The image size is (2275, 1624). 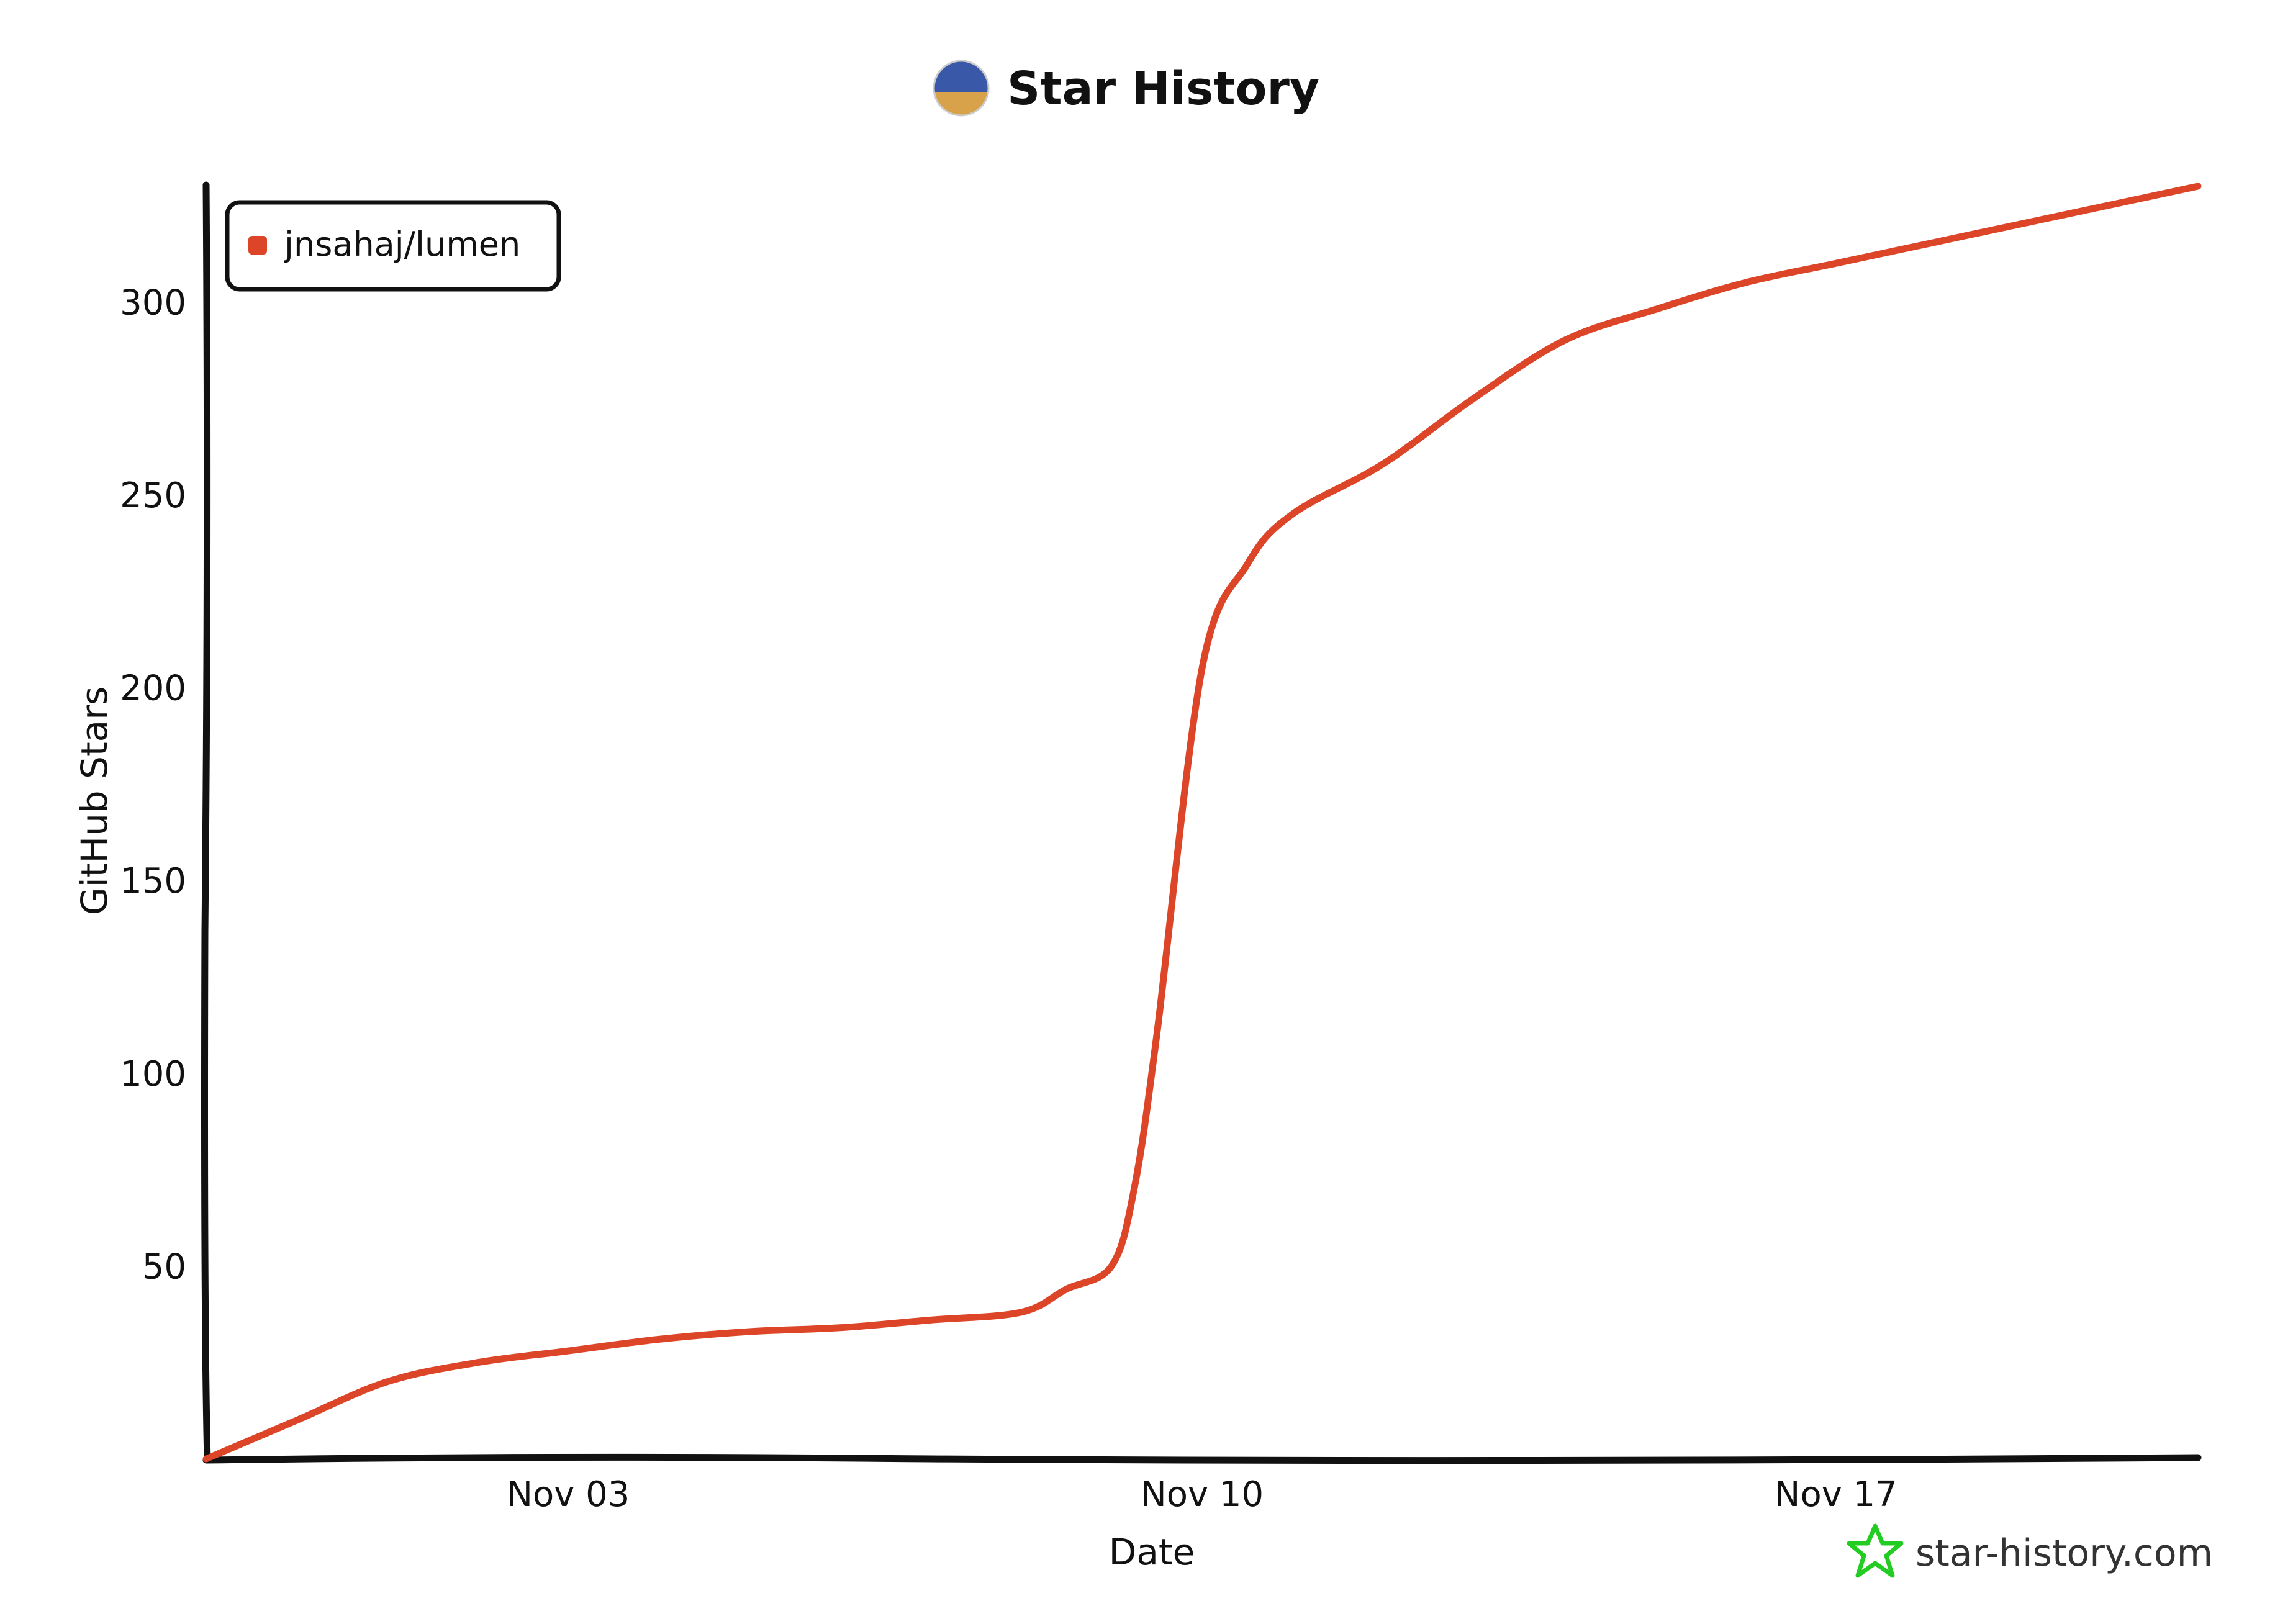 I want to click on y-tick-labels: 50 100 150 200 250 300, so click(x=153, y=784).